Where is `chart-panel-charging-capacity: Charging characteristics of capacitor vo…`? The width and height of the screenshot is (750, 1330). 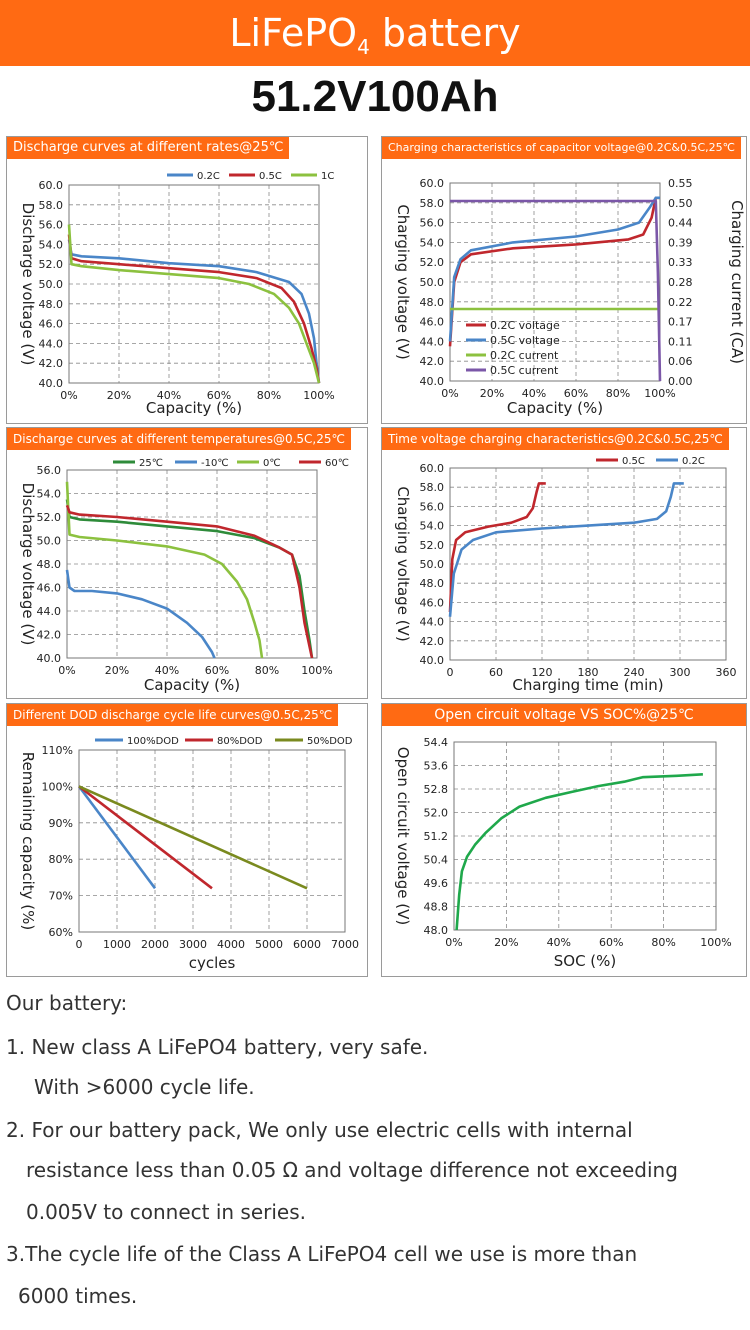 chart-panel-charging-capacity: Charging characteristics of capacitor vo… is located at coordinates (564, 280).